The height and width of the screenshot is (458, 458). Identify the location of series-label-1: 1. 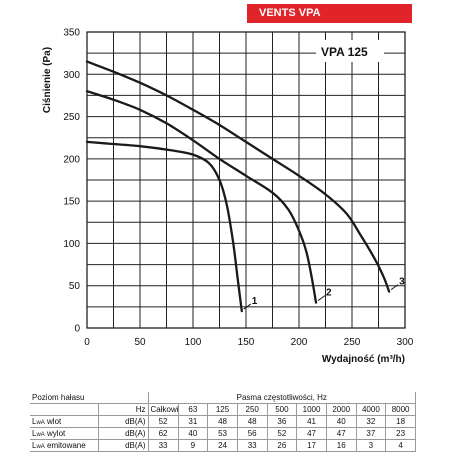
(255, 301).